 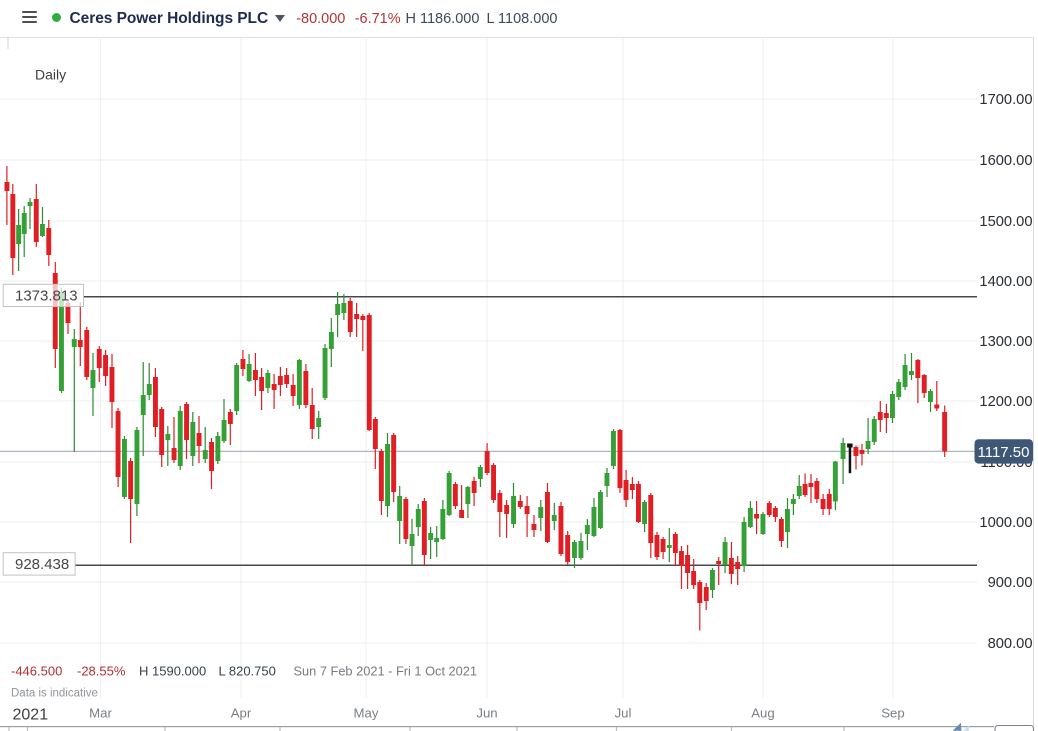 What do you see at coordinates (762, 713) in the screenshot?
I see `svg-text: Aug` at bounding box center [762, 713].